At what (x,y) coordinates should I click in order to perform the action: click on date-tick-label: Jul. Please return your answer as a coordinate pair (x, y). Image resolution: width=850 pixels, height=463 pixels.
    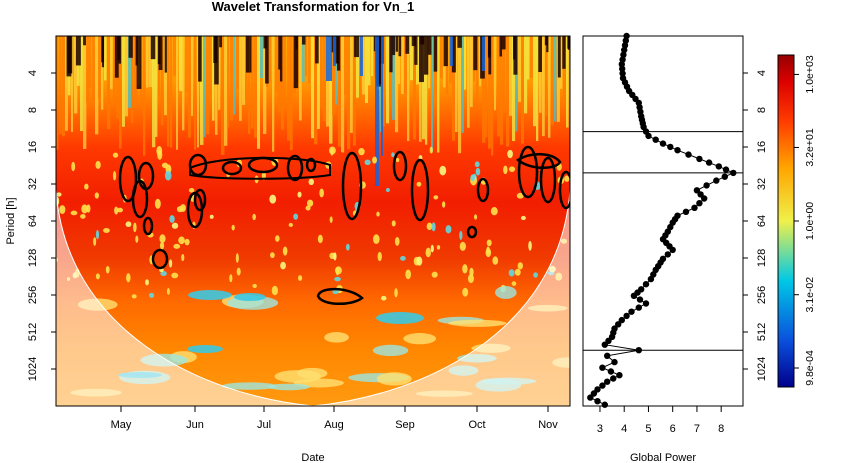
    Looking at the image, I should click on (264, 425).